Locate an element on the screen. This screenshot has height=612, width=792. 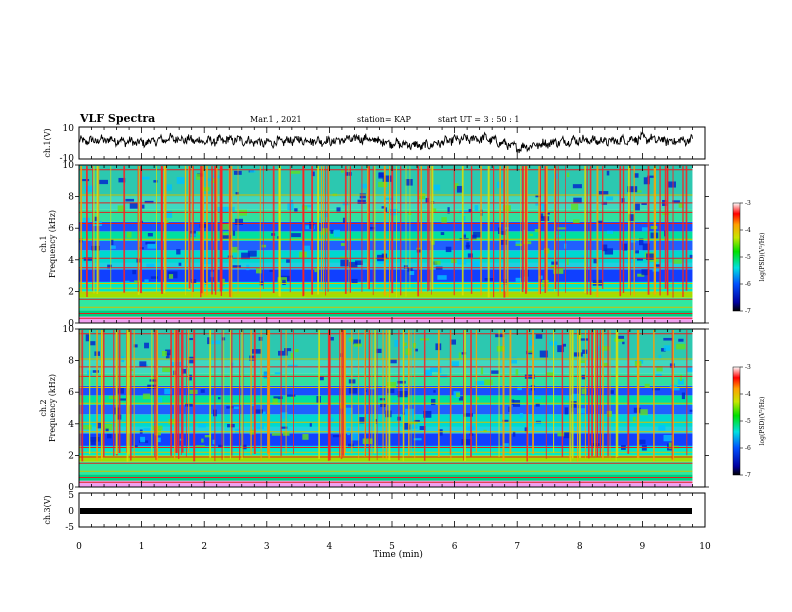
ch1-waveform-ytick-top: 10 is located at coordinates (69, 129).